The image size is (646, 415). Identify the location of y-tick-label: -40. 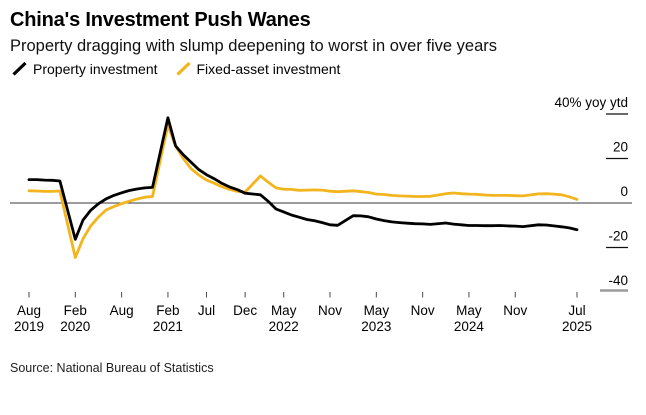
(618, 280).